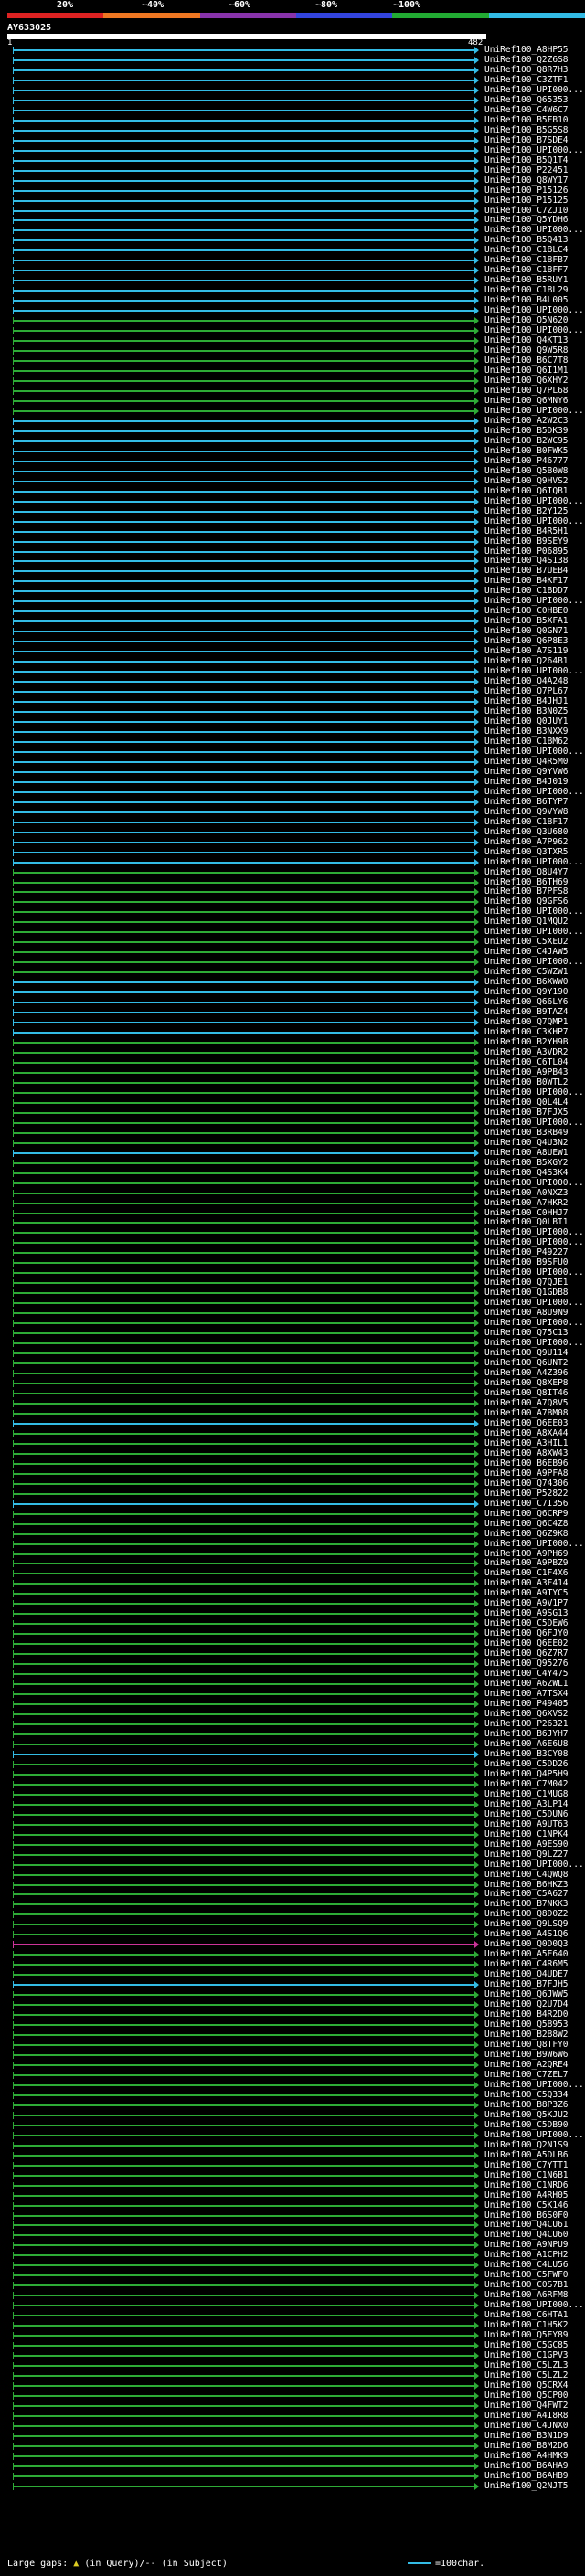  What do you see at coordinates (527, 591) in the screenshot?
I see `hit-label-link: UniRef100_C1BDD7` at bounding box center [527, 591].